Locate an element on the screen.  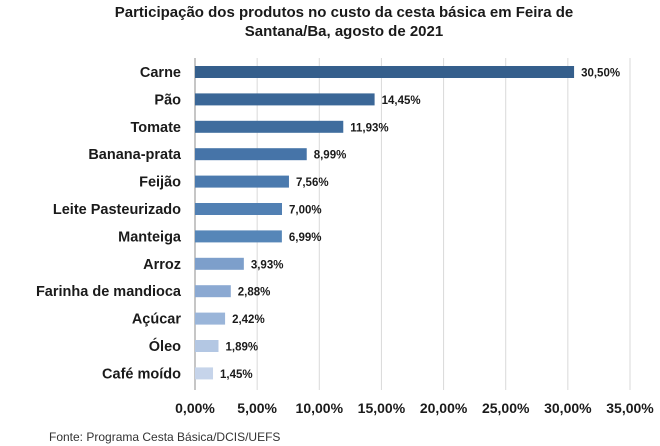
category-label: Feijão is located at coordinates (160, 183).